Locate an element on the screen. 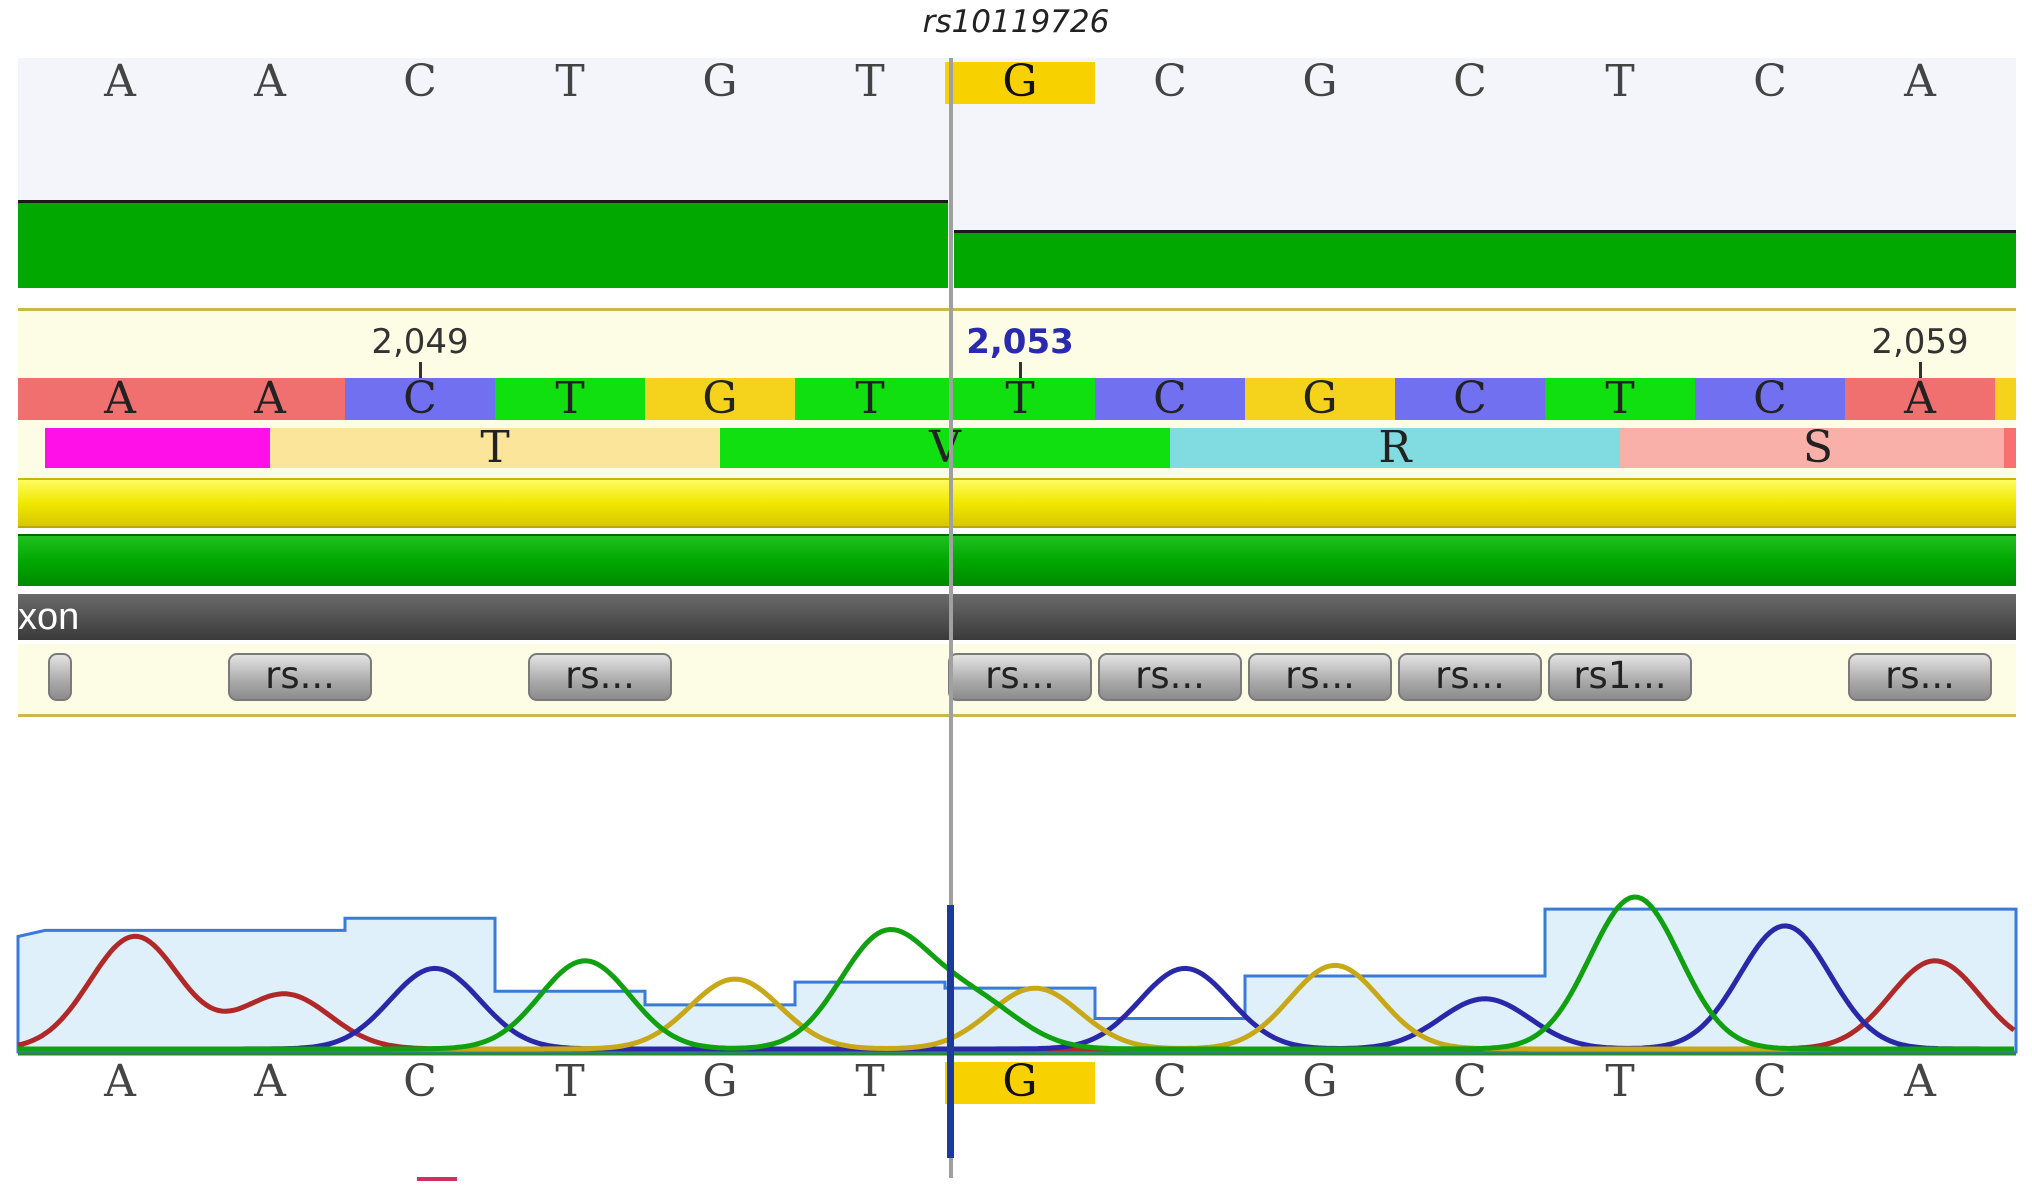 This screenshot has width=2032, height=1199. bottom-variant-highlight is located at coordinates (1020, 1083).